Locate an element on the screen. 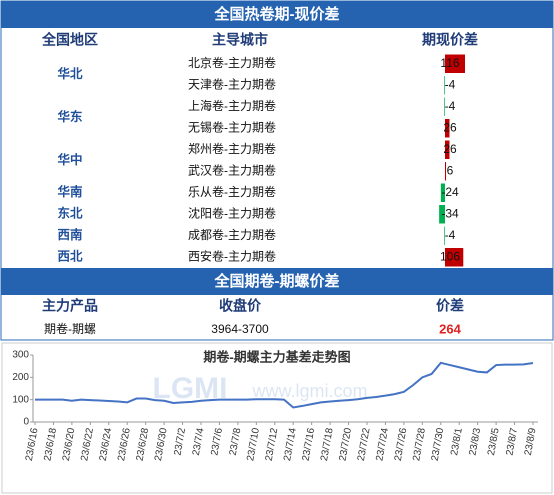 The width and height of the screenshot is (554, 495). region: 西北 is located at coordinates (70, 256).